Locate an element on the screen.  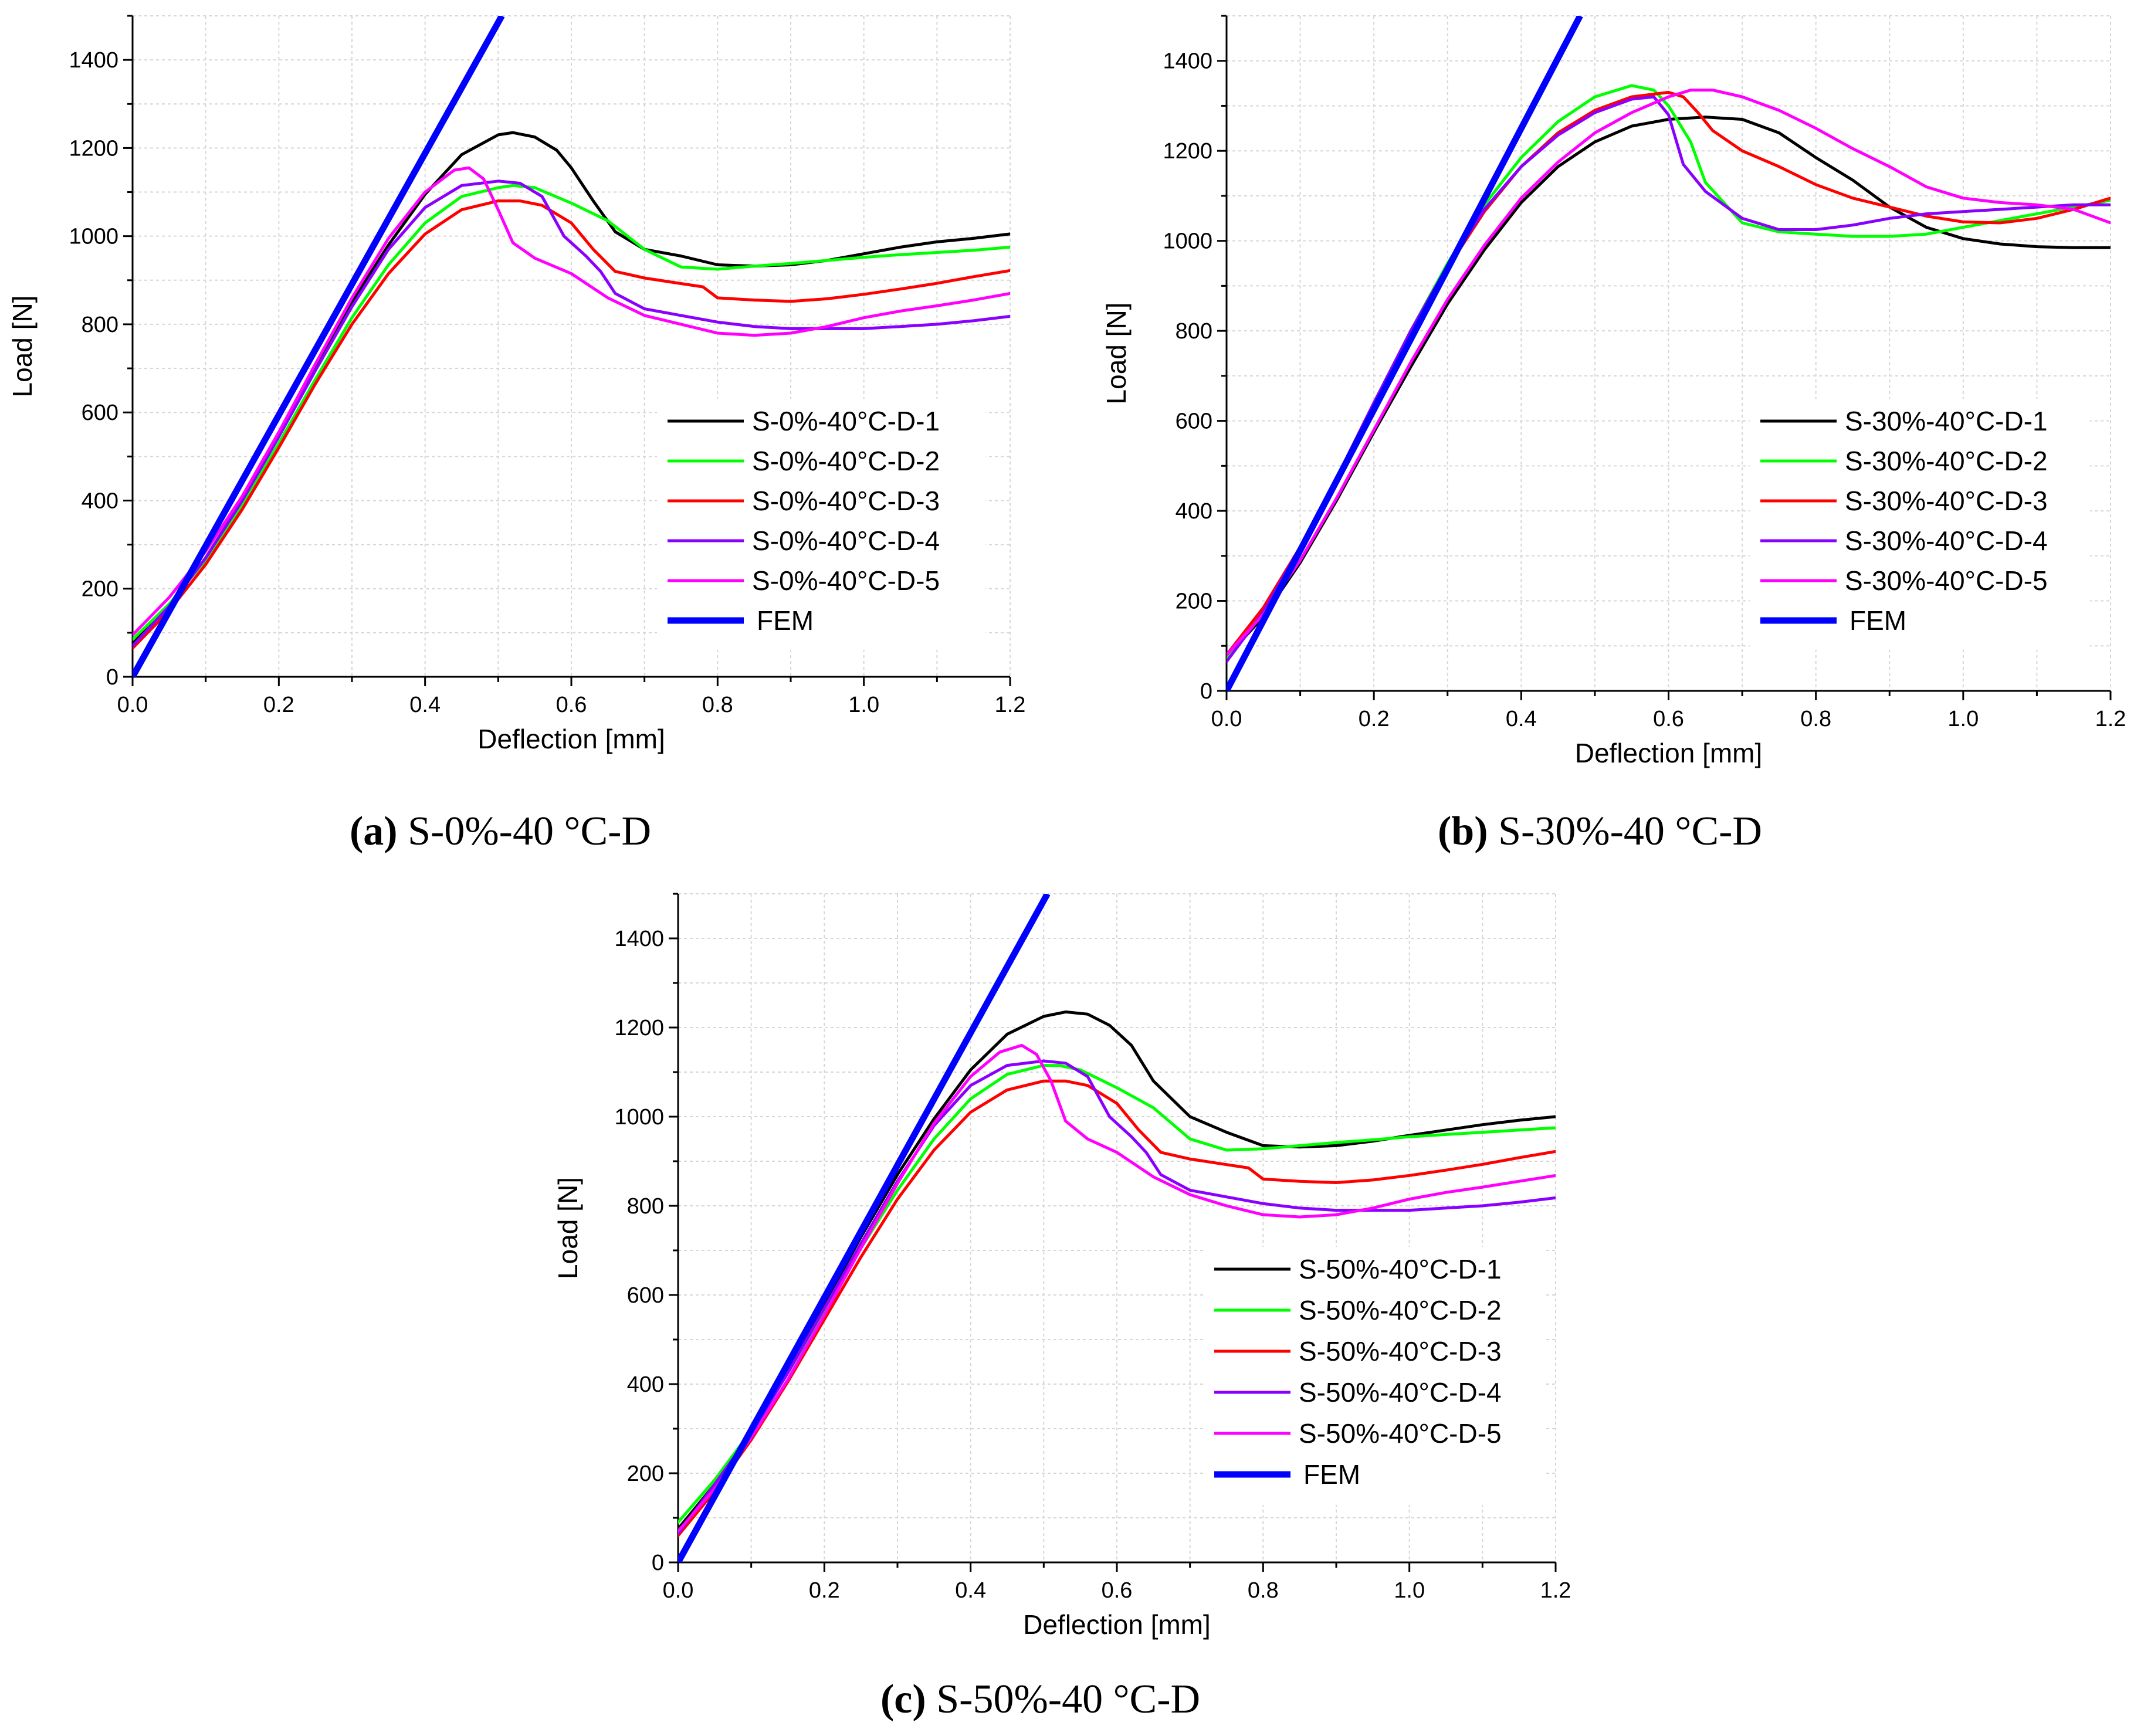
panel-caption: (a) S-0%-40 °C-D is located at coordinates (500, 831).